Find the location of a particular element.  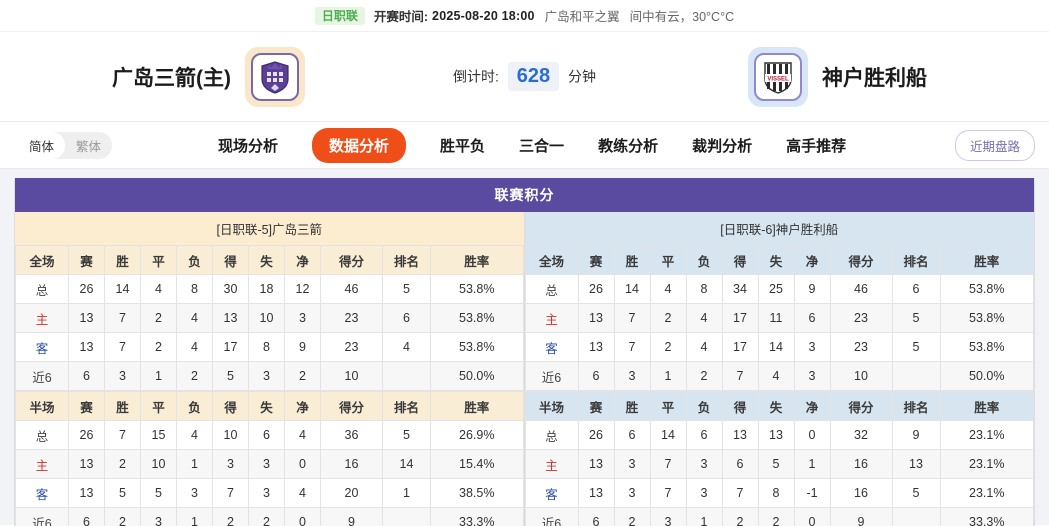

table-row: 总 26 14 4 8 30 18 12 46 5 53.8% is located at coordinates (269, 289).